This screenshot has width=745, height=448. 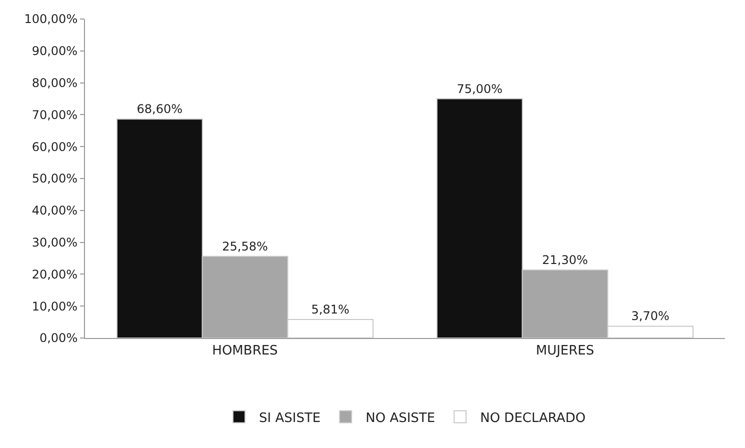 I want to click on data-label: 25,58%, so click(x=245, y=246).